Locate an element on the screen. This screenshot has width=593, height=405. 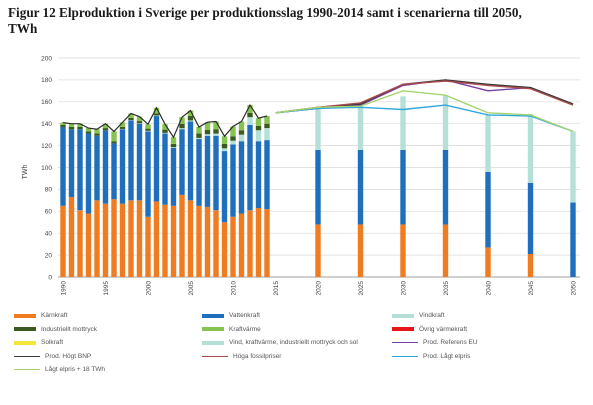
legend-item: Höga fossilpriser is located at coordinates (241, 356).